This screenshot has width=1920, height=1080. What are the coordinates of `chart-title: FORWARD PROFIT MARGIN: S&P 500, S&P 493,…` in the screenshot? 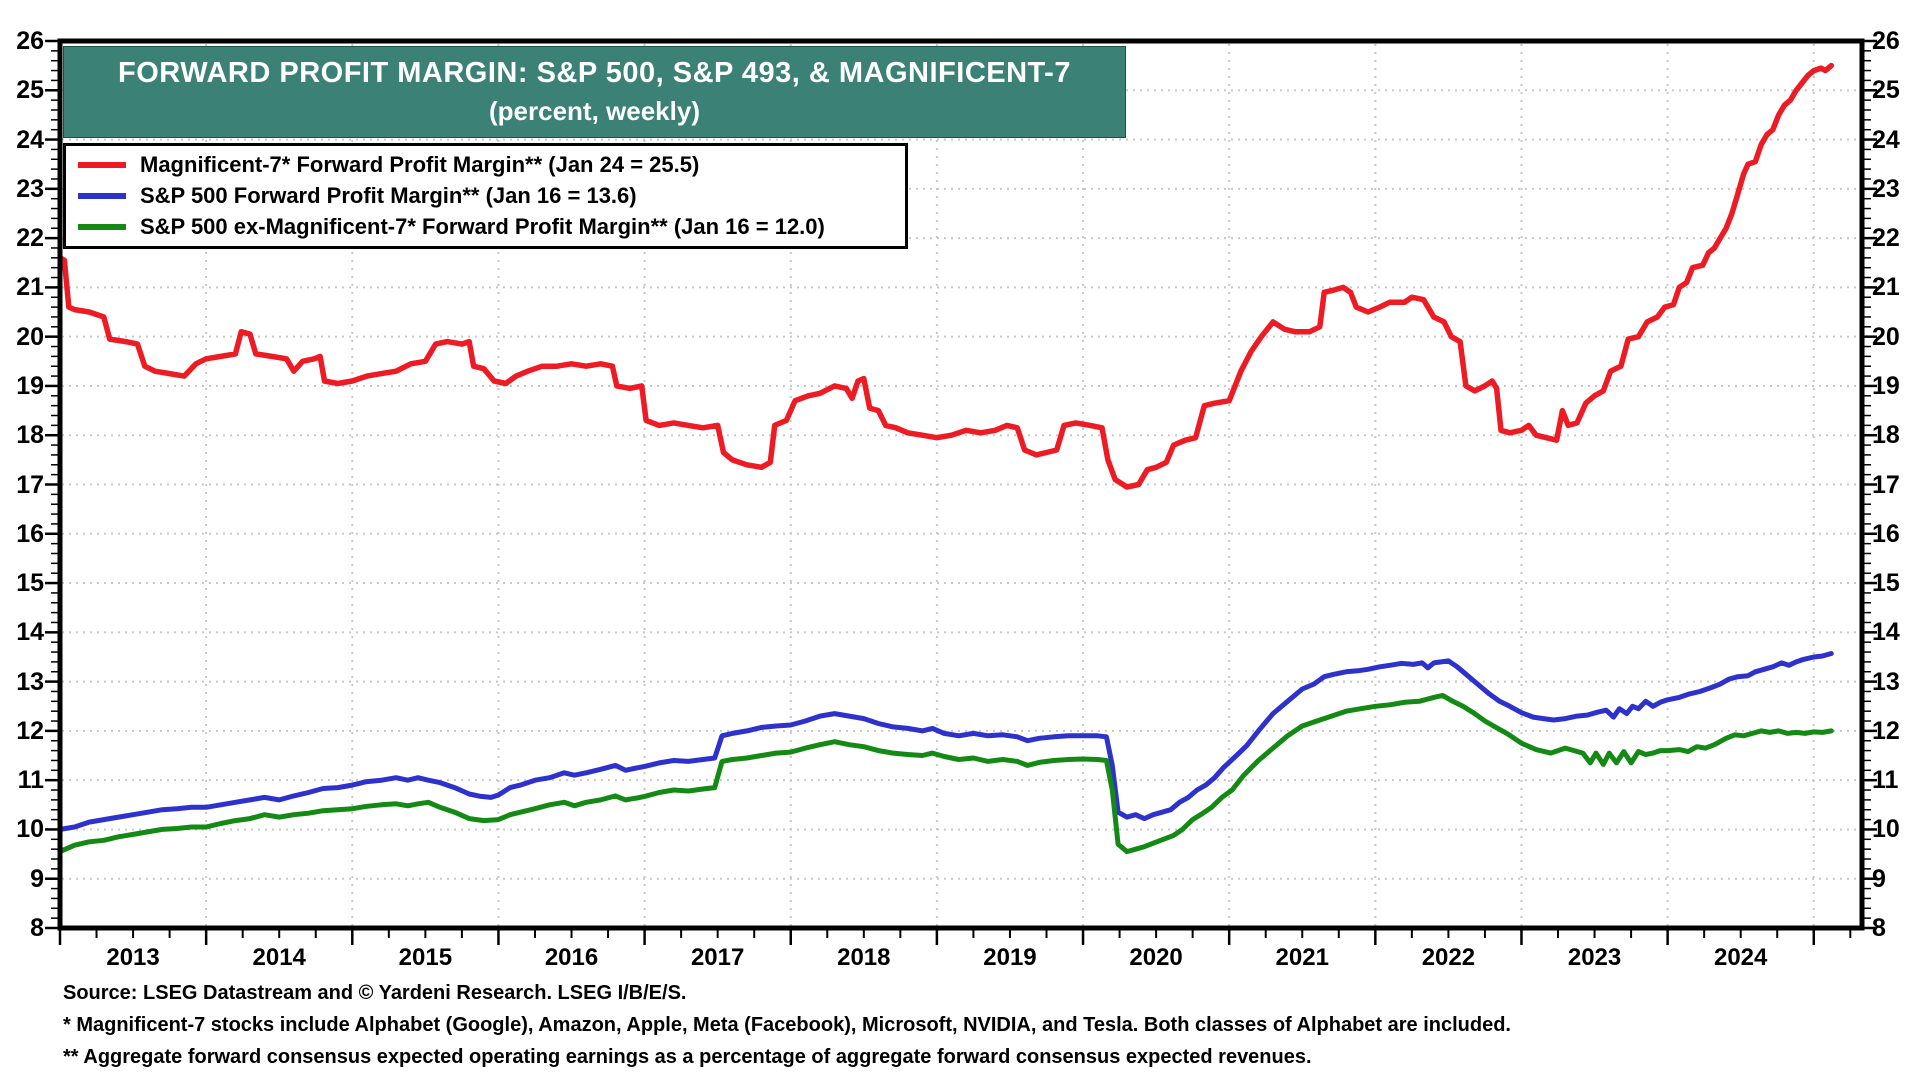 It's located at (594, 73).